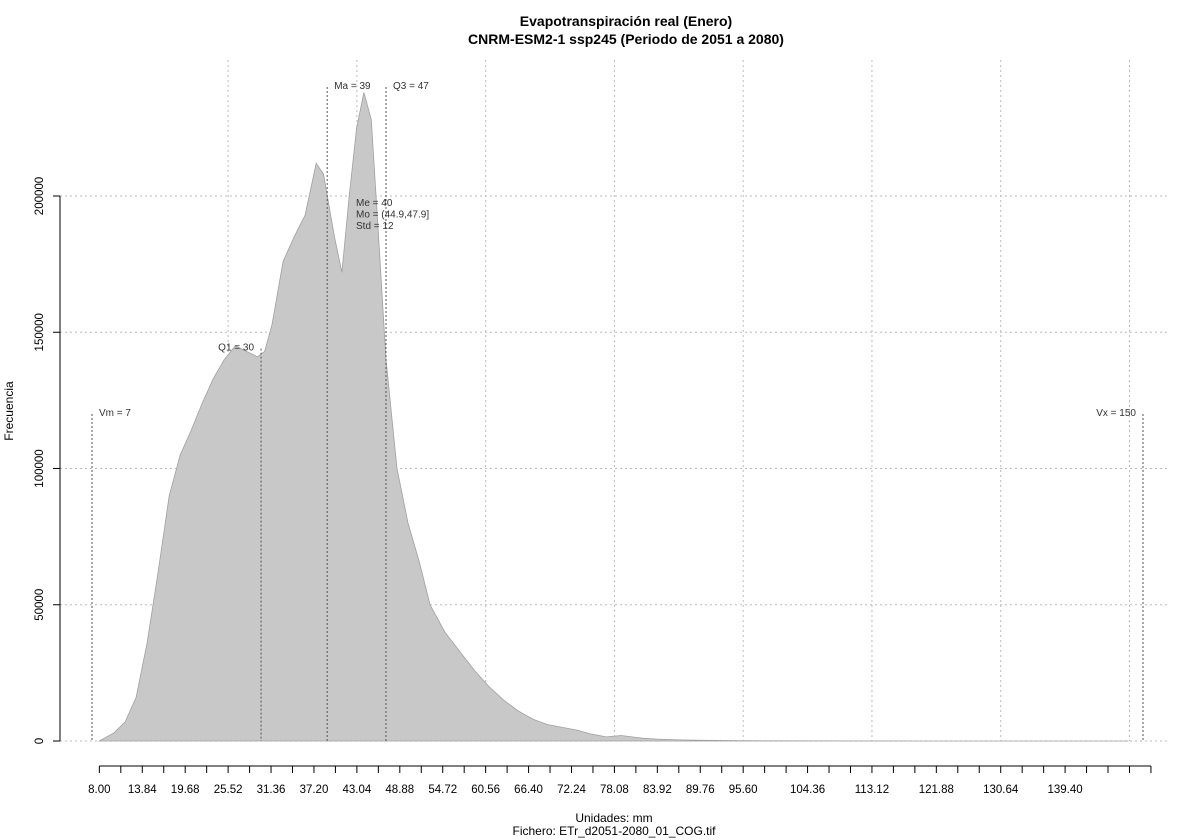 This screenshot has height=840, width=1200. What do you see at coordinates (485, 790) in the screenshot?
I see `x-tick-label: 60.56` at bounding box center [485, 790].